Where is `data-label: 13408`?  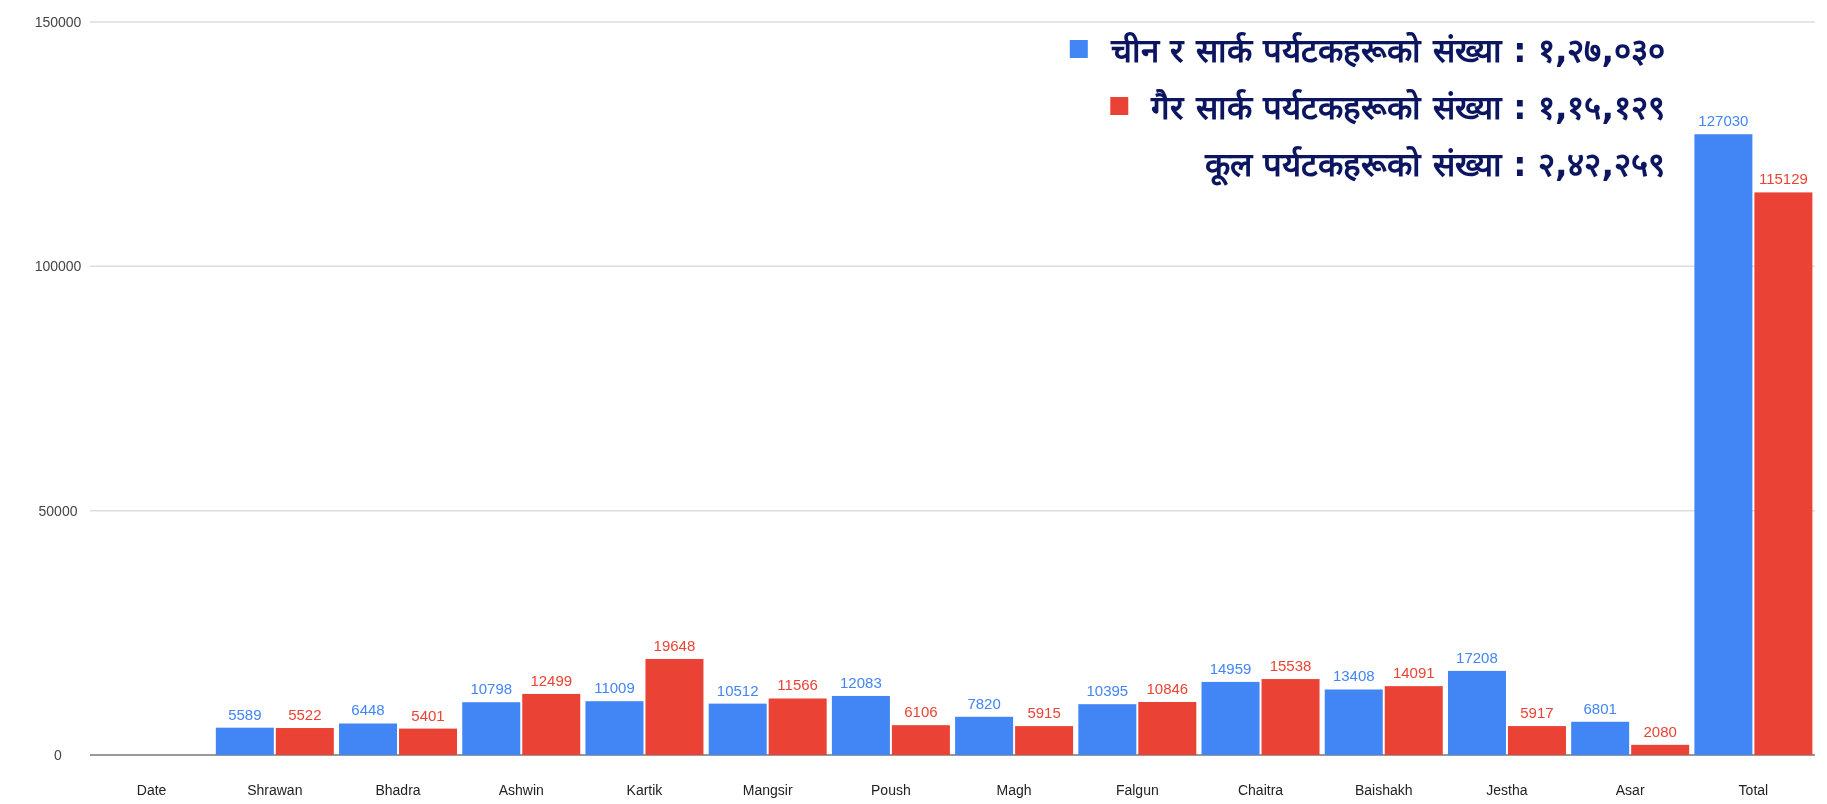
data-label: 13408 is located at coordinates (1353, 676).